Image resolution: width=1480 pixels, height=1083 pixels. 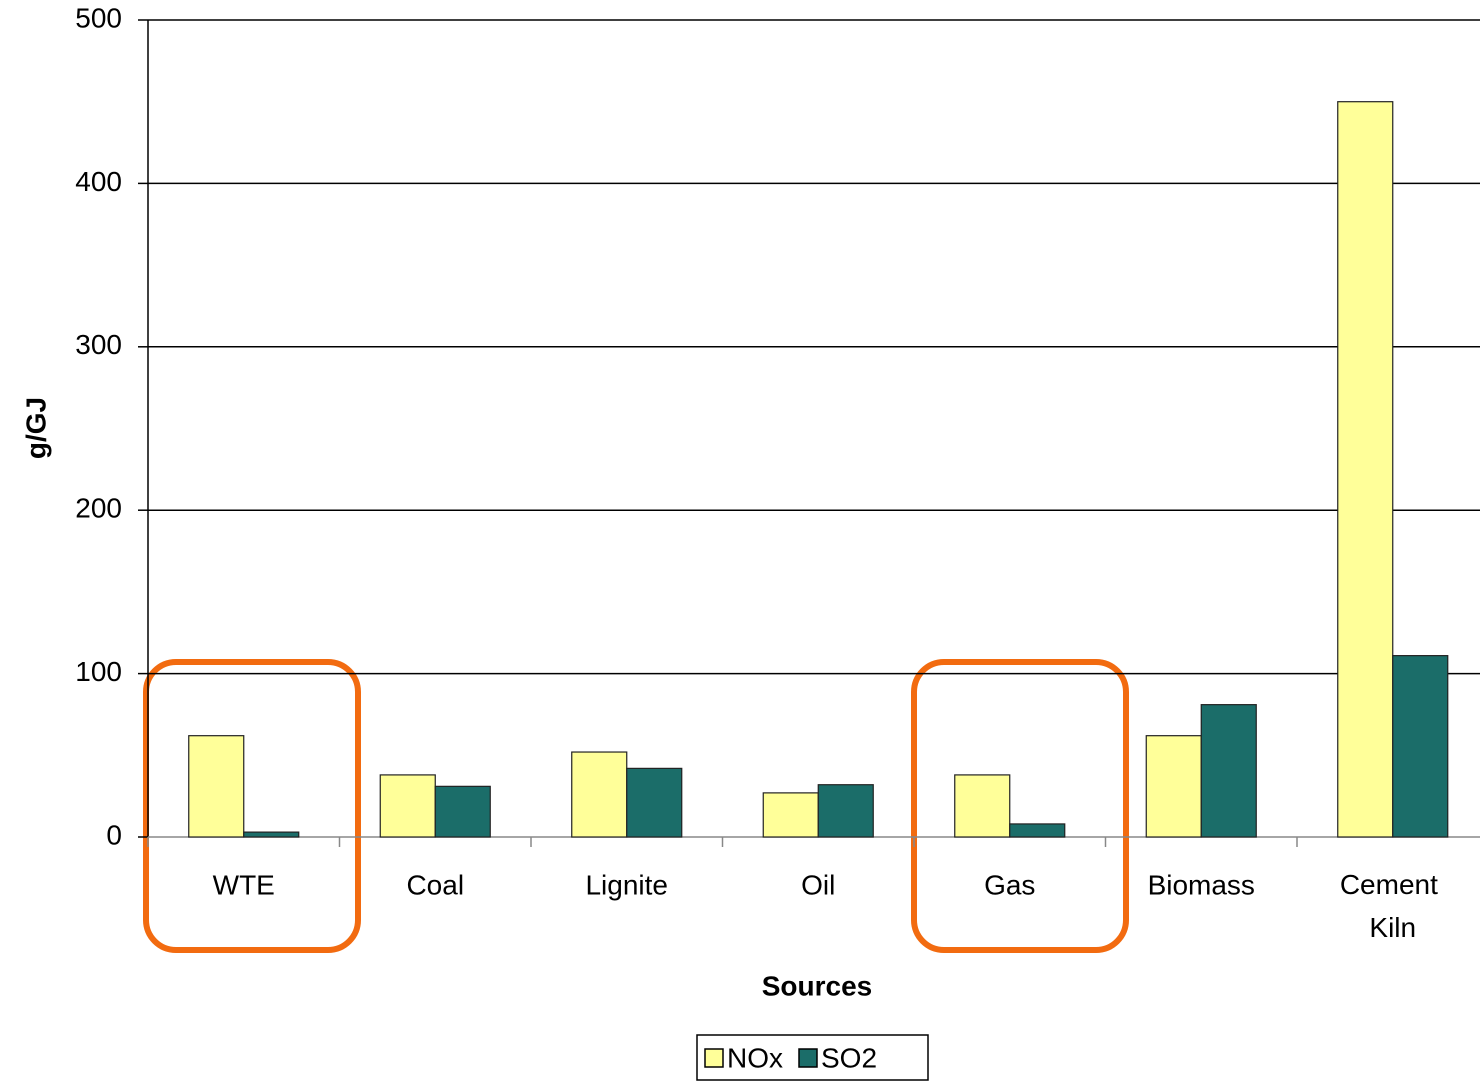 I want to click on x-tick-label: WTE, so click(x=244, y=884).